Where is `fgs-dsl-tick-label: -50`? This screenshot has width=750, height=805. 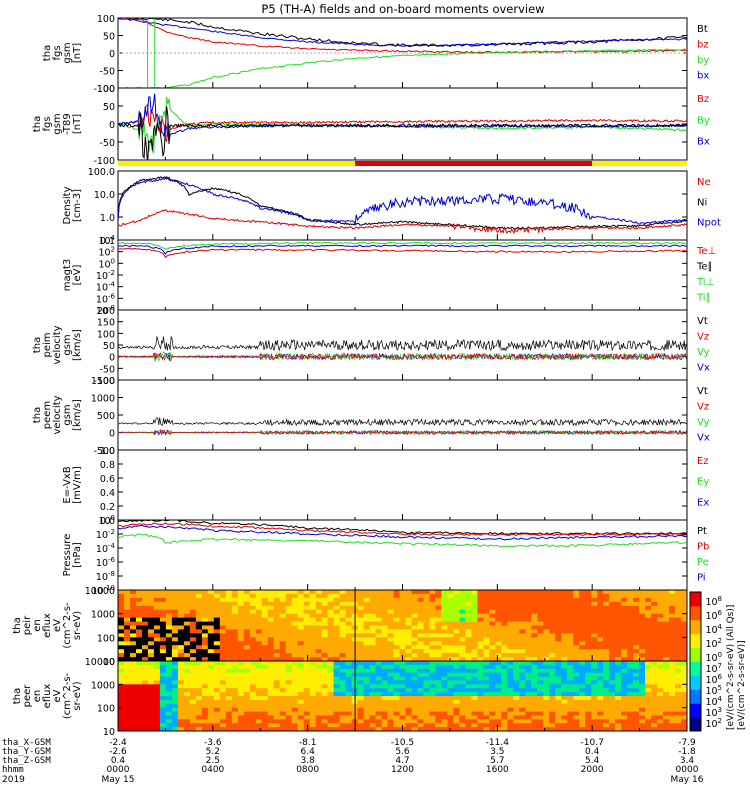
fgs-dsl-tick-label: -50 is located at coordinates (107, 143).